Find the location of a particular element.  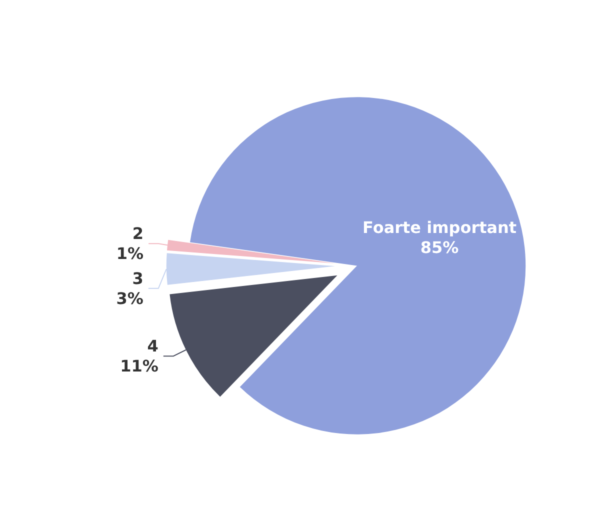

data-label: 3% is located at coordinates (130, 298).